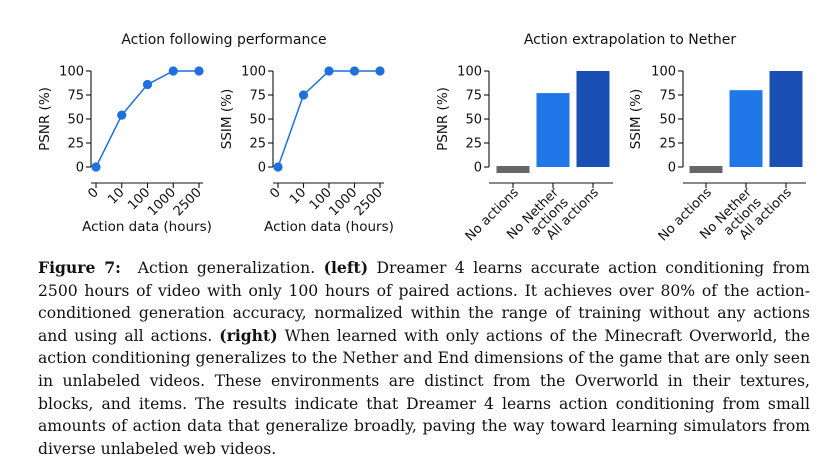 The image size is (837, 460). Describe the element at coordinates (553, 130) in the screenshot. I see `chart-2-bar-no-nether-actions` at that location.